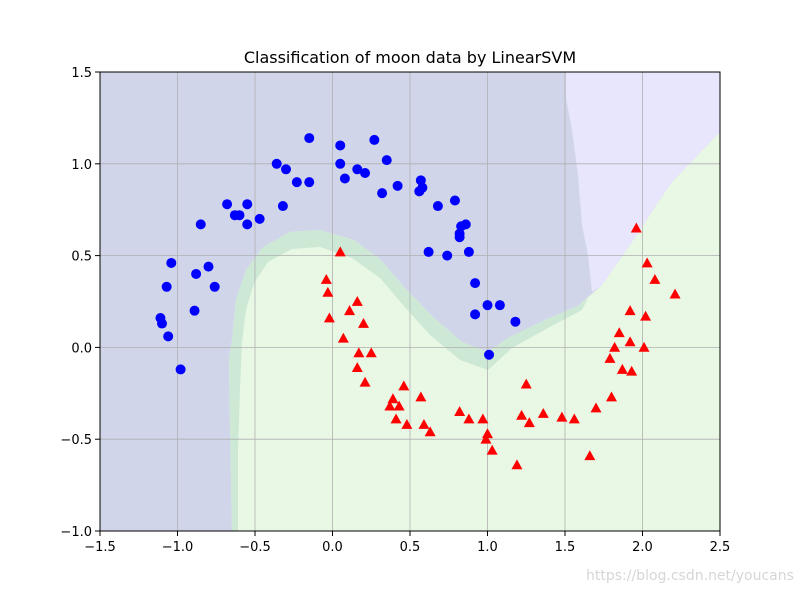 The width and height of the screenshot is (800, 597). Describe the element at coordinates (410, 547) in the screenshot. I see `x-tick-label: 0.5` at that location.